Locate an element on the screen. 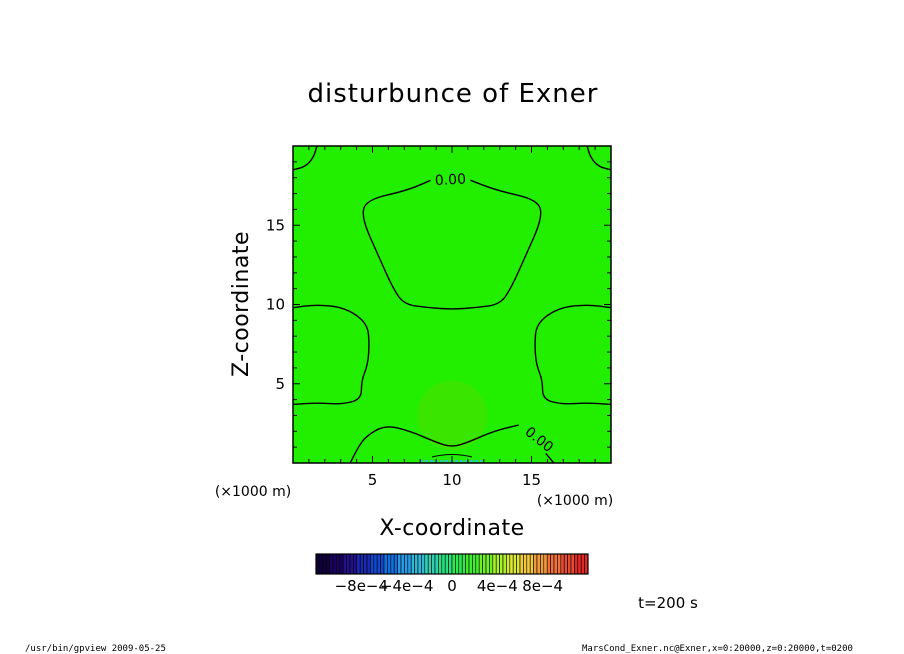  y-tick-label: 15 is located at coordinates (275, 225).